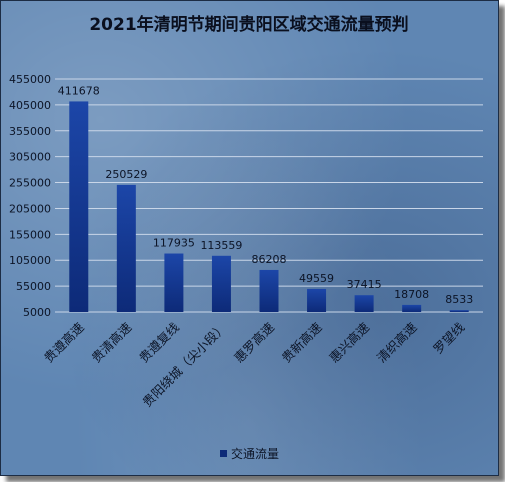 This screenshot has height=482, width=505. What do you see at coordinates (459, 299) in the screenshot?
I see `data-label: 8533` at bounding box center [459, 299].